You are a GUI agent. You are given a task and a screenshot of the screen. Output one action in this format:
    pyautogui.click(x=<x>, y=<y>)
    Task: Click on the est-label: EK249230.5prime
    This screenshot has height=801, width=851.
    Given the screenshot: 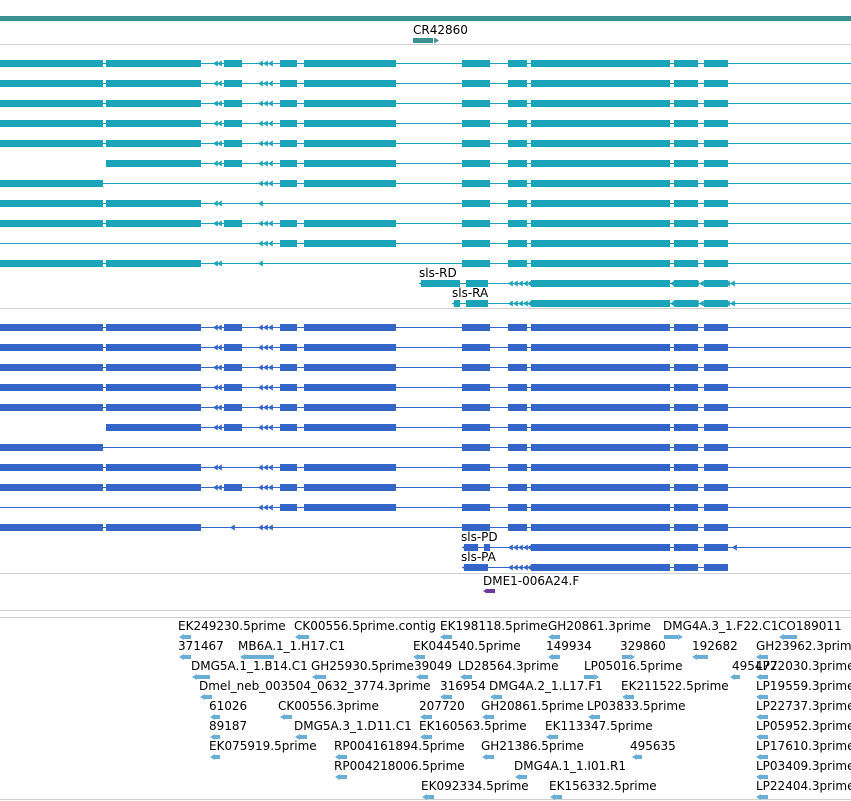 What is the action you would take?
    pyautogui.click(x=232, y=626)
    